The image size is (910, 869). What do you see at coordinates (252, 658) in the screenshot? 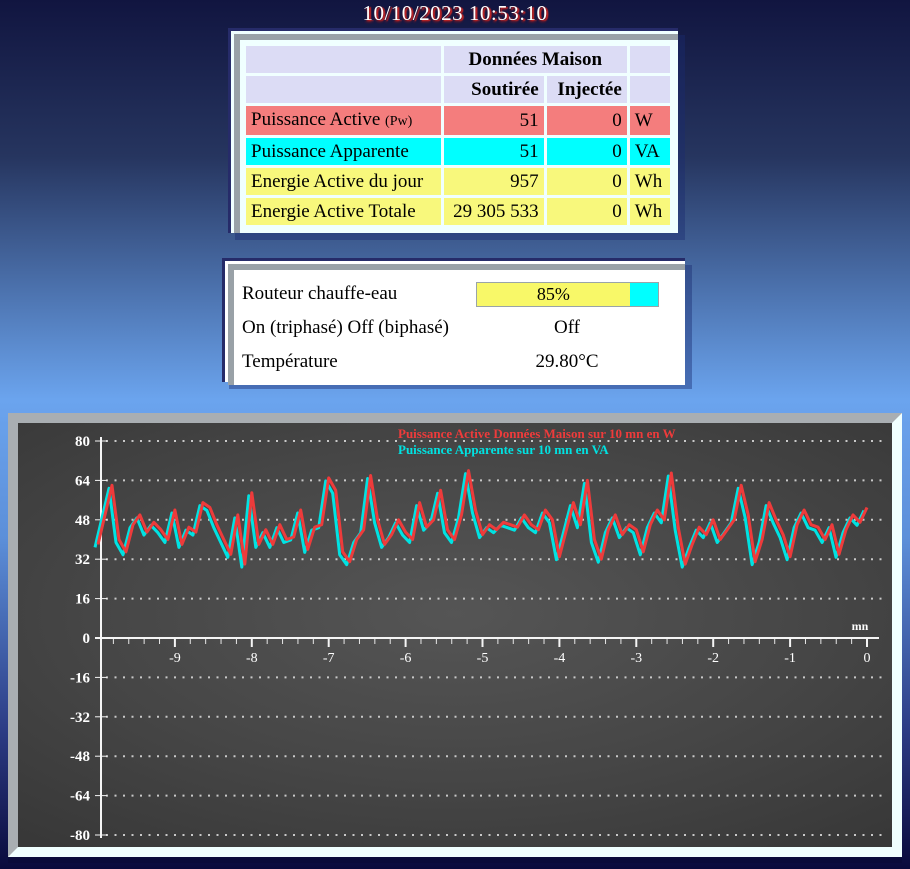
I see `x-tick-label: -8` at bounding box center [252, 658].